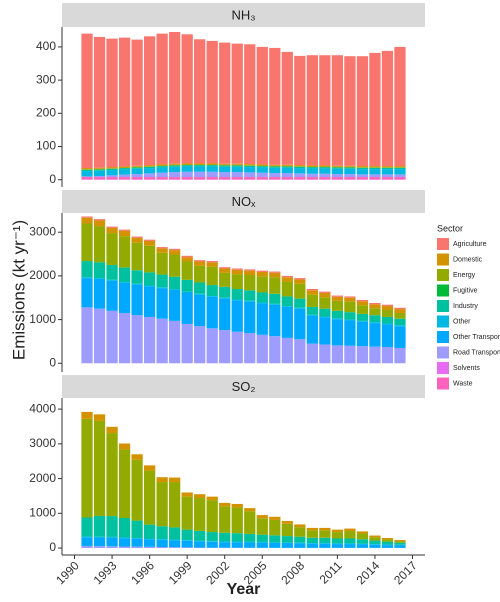 Image resolution: width=500 pixels, height=602 pixels. I want to click on x-tick-label: 2008, so click(292, 572).